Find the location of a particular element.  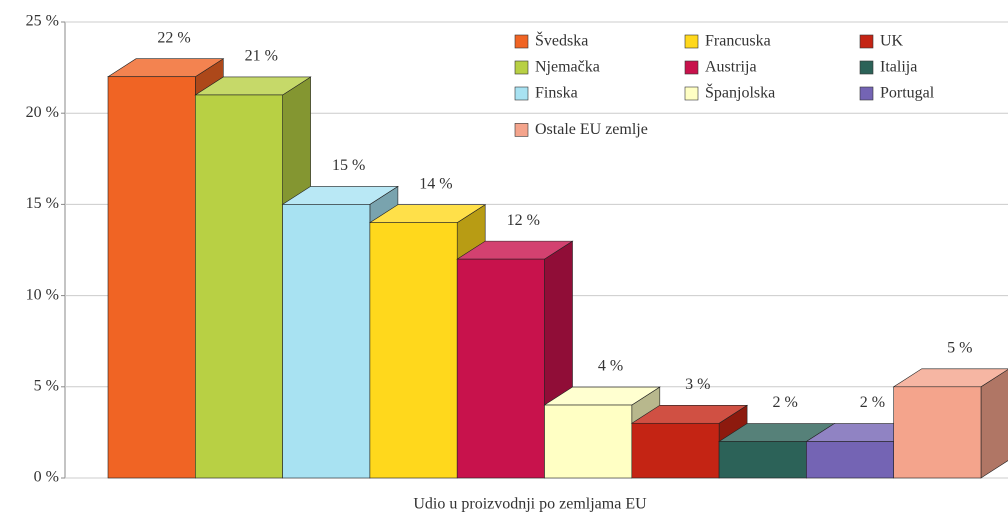

legend-label: Švedska is located at coordinates (561, 40).